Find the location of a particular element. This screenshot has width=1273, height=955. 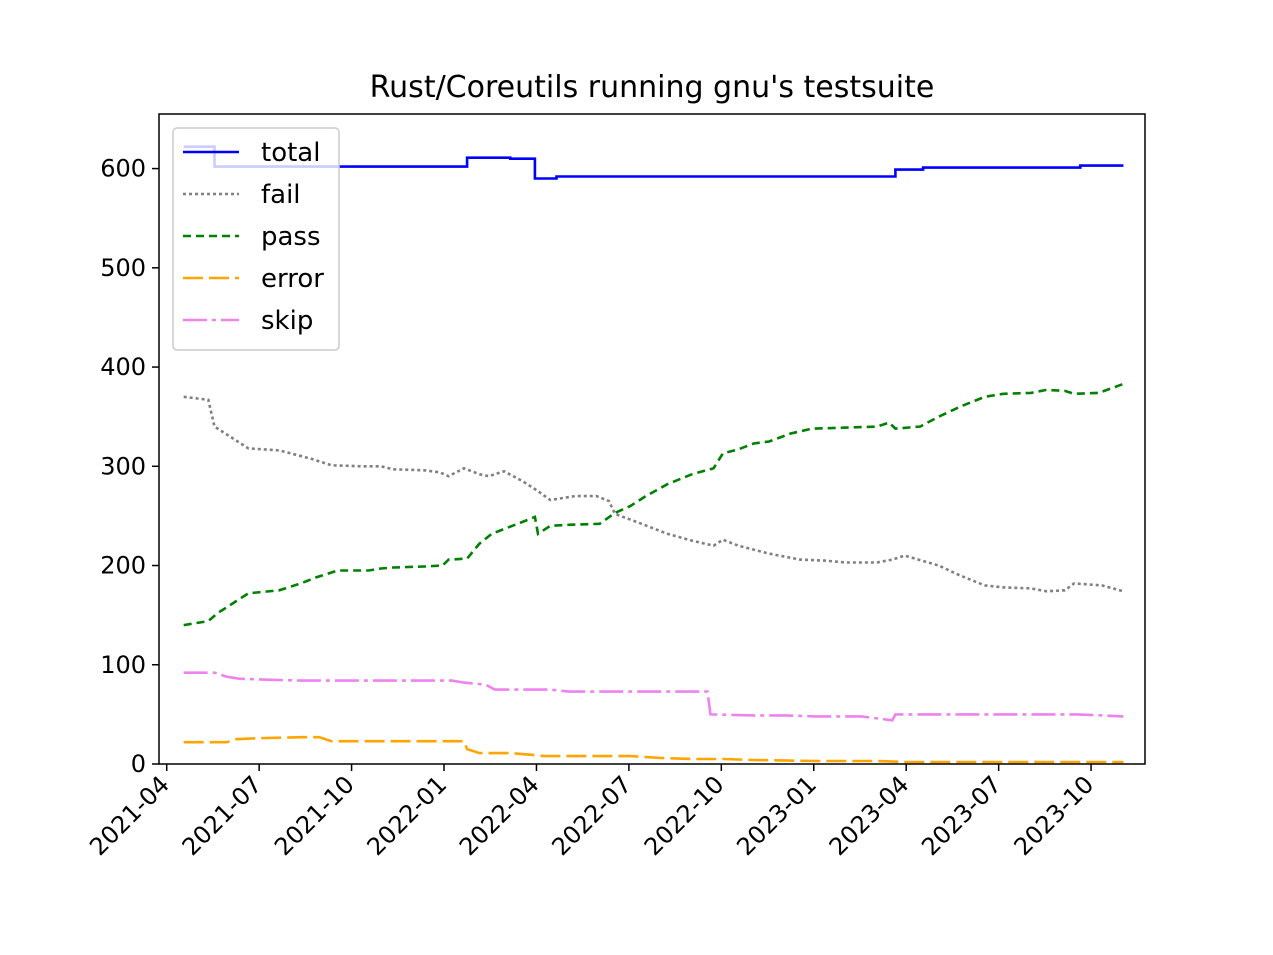

series-line-skip is located at coordinates (653, 696).